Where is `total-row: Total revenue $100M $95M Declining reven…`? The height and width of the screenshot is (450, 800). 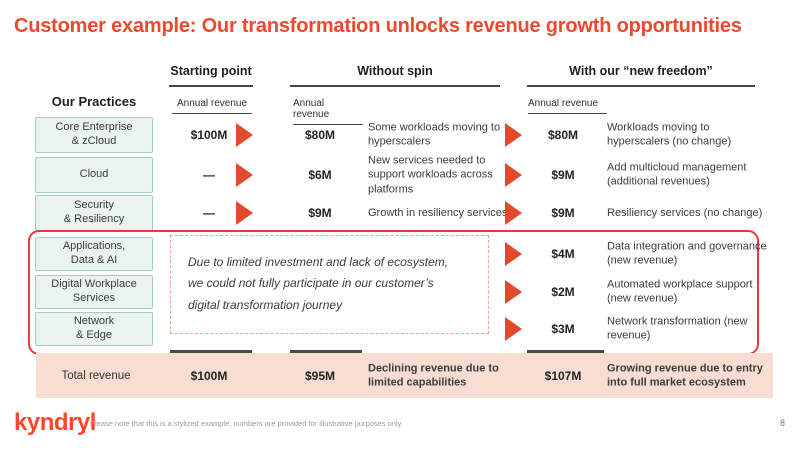 total-row: Total revenue $100M $95M Declining reven… is located at coordinates (404, 375).